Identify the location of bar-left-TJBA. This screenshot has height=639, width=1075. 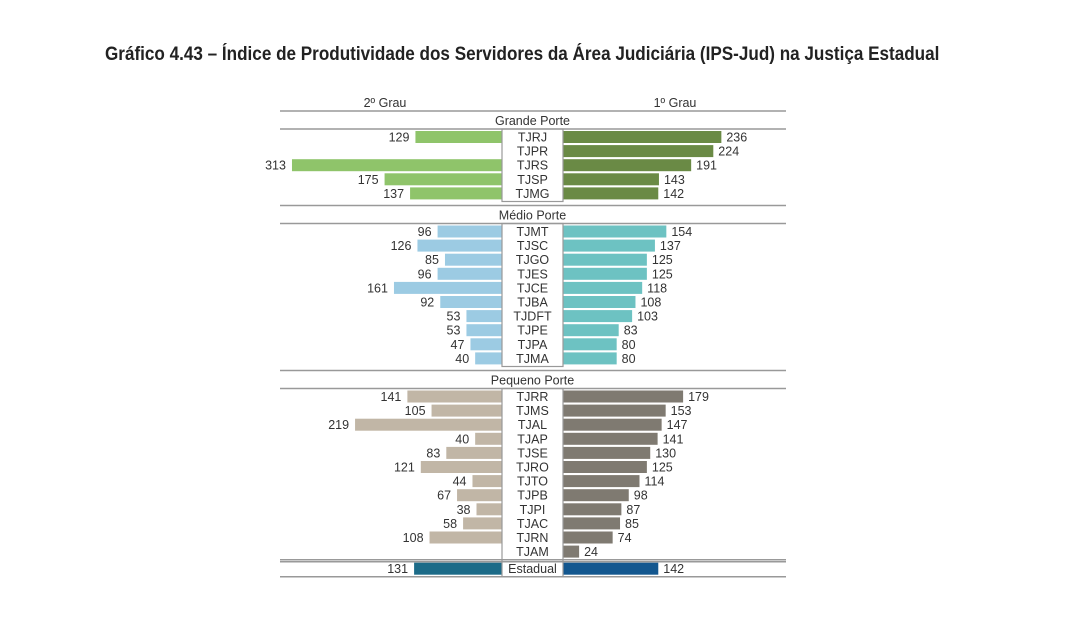
(471, 302).